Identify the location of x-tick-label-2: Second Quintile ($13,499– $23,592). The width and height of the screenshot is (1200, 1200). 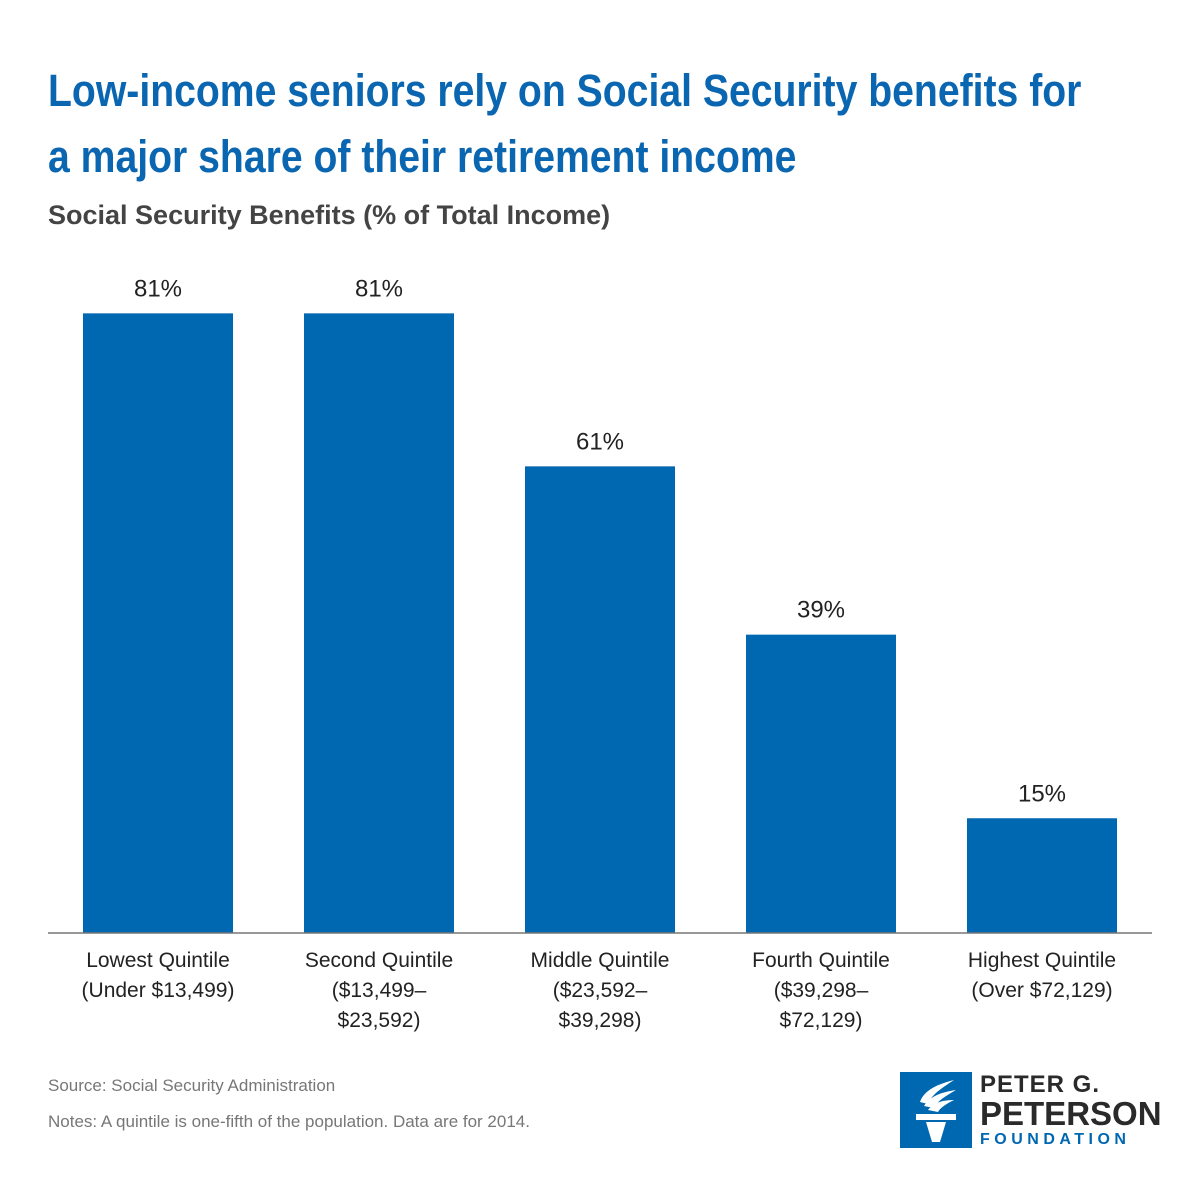
(379, 990).